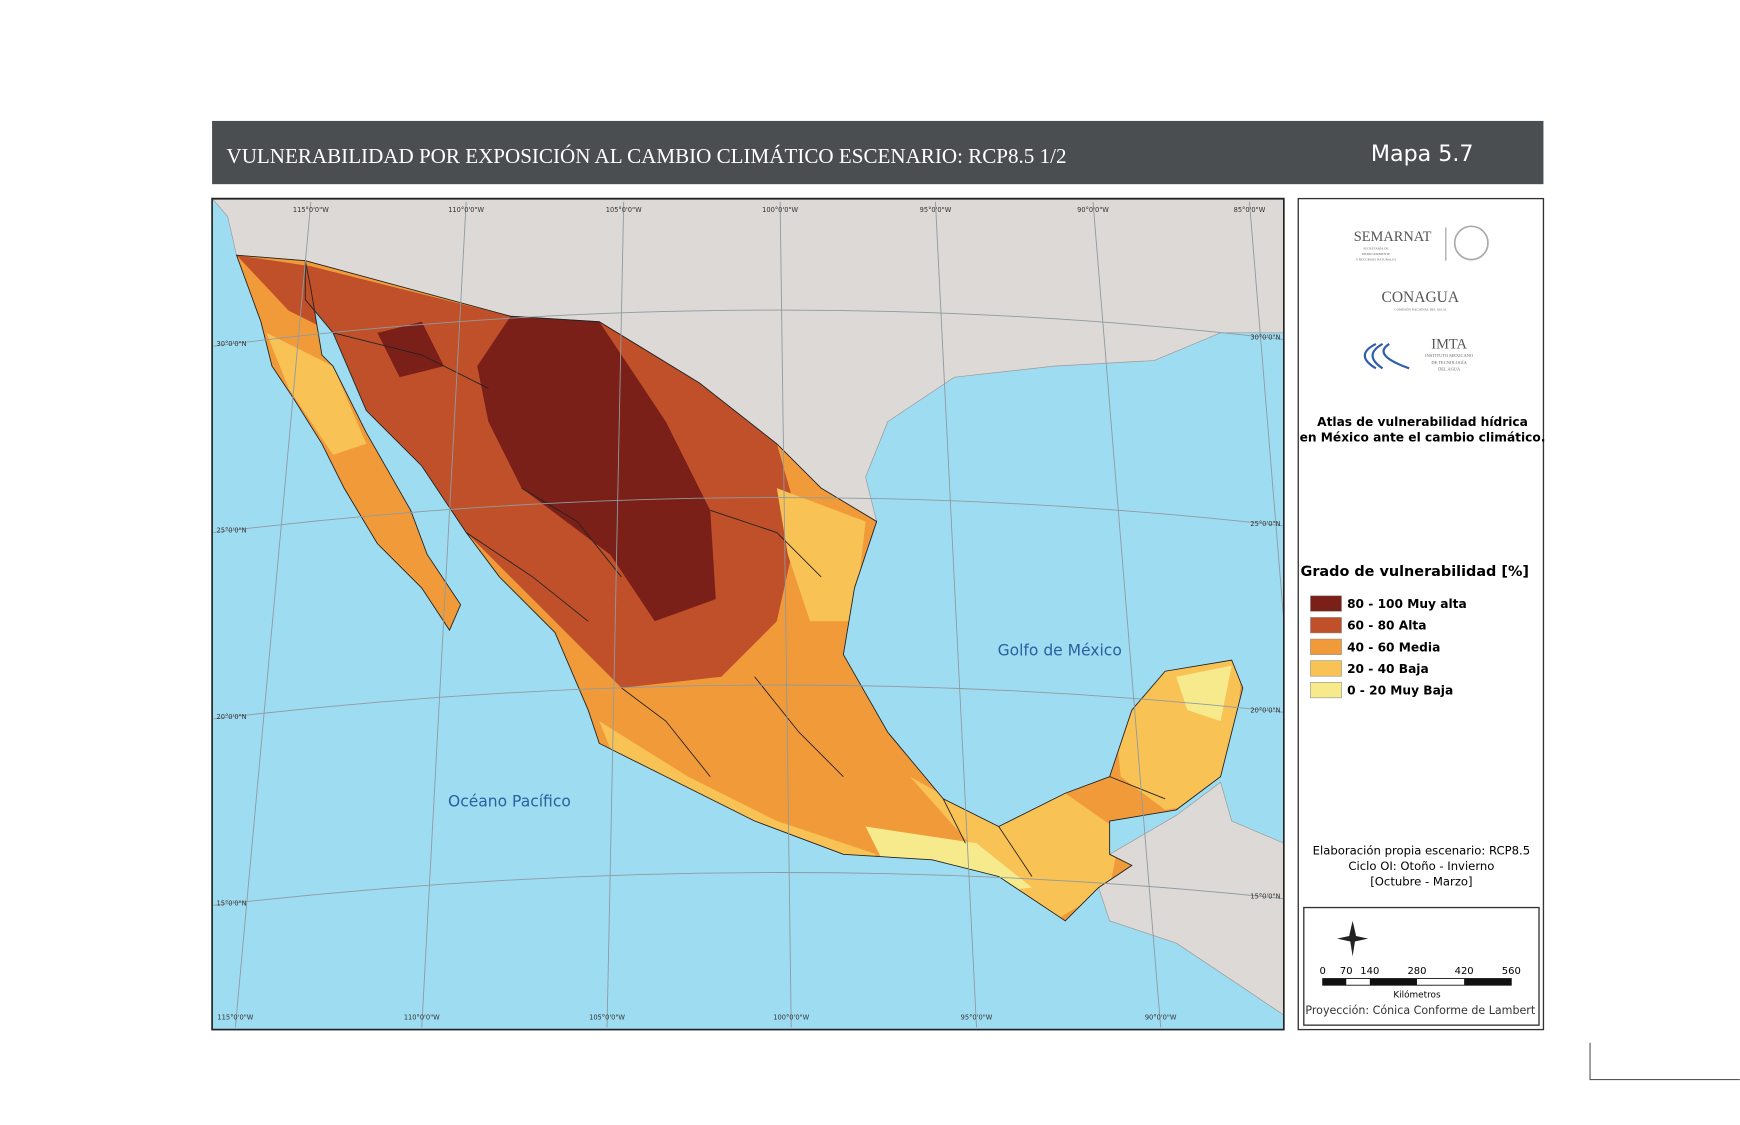 The image size is (1740, 1125). Describe the element at coordinates (1420, 309) in the screenshot. I see `logo-subtitle: COMISIÓN NACIONAL DEL AGUA` at that location.